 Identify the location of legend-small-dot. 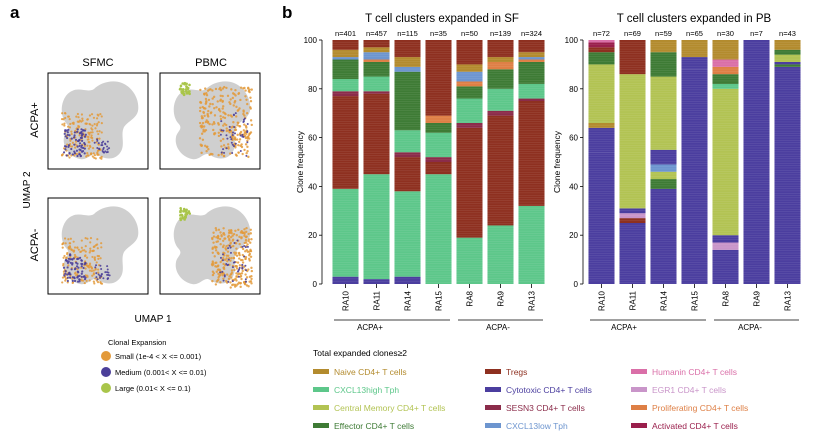
(106, 356).